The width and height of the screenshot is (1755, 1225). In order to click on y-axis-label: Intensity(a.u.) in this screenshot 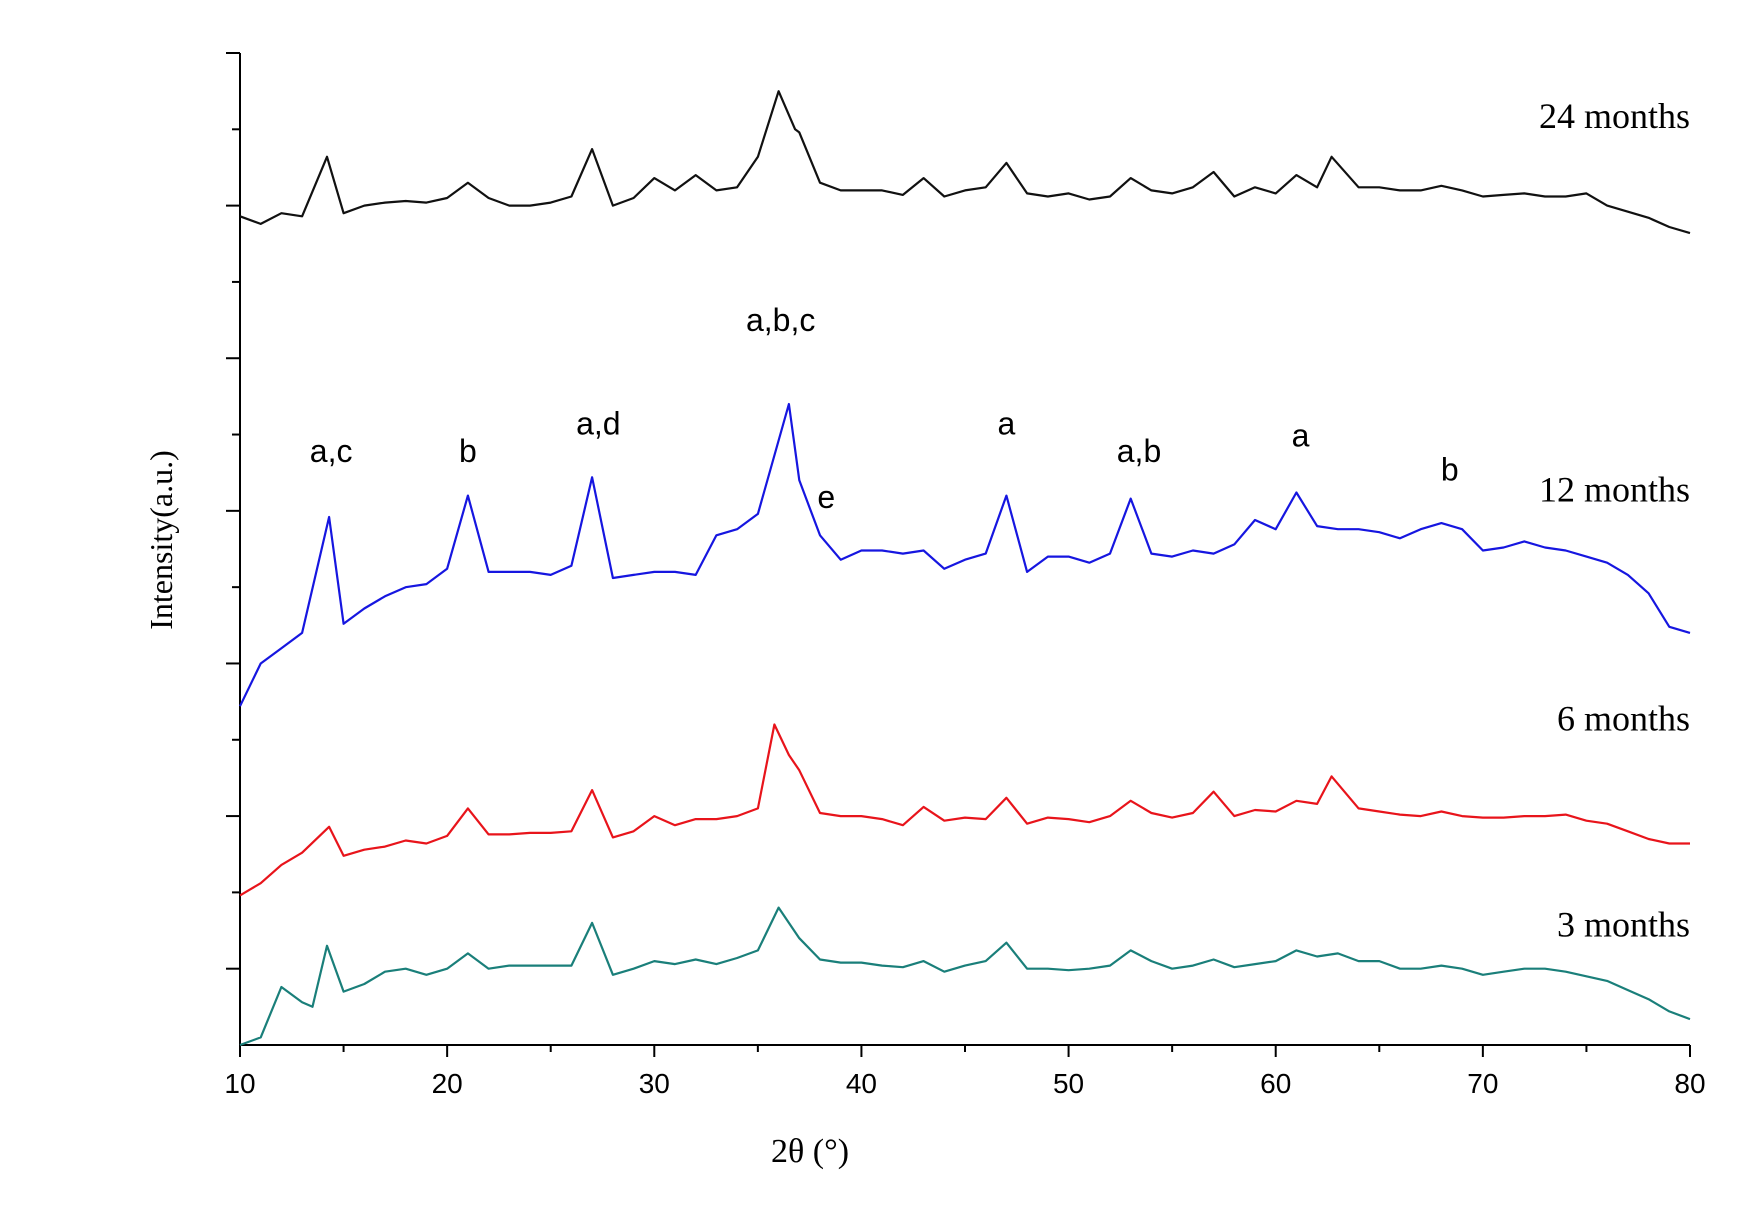, I will do `click(161, 540)`.